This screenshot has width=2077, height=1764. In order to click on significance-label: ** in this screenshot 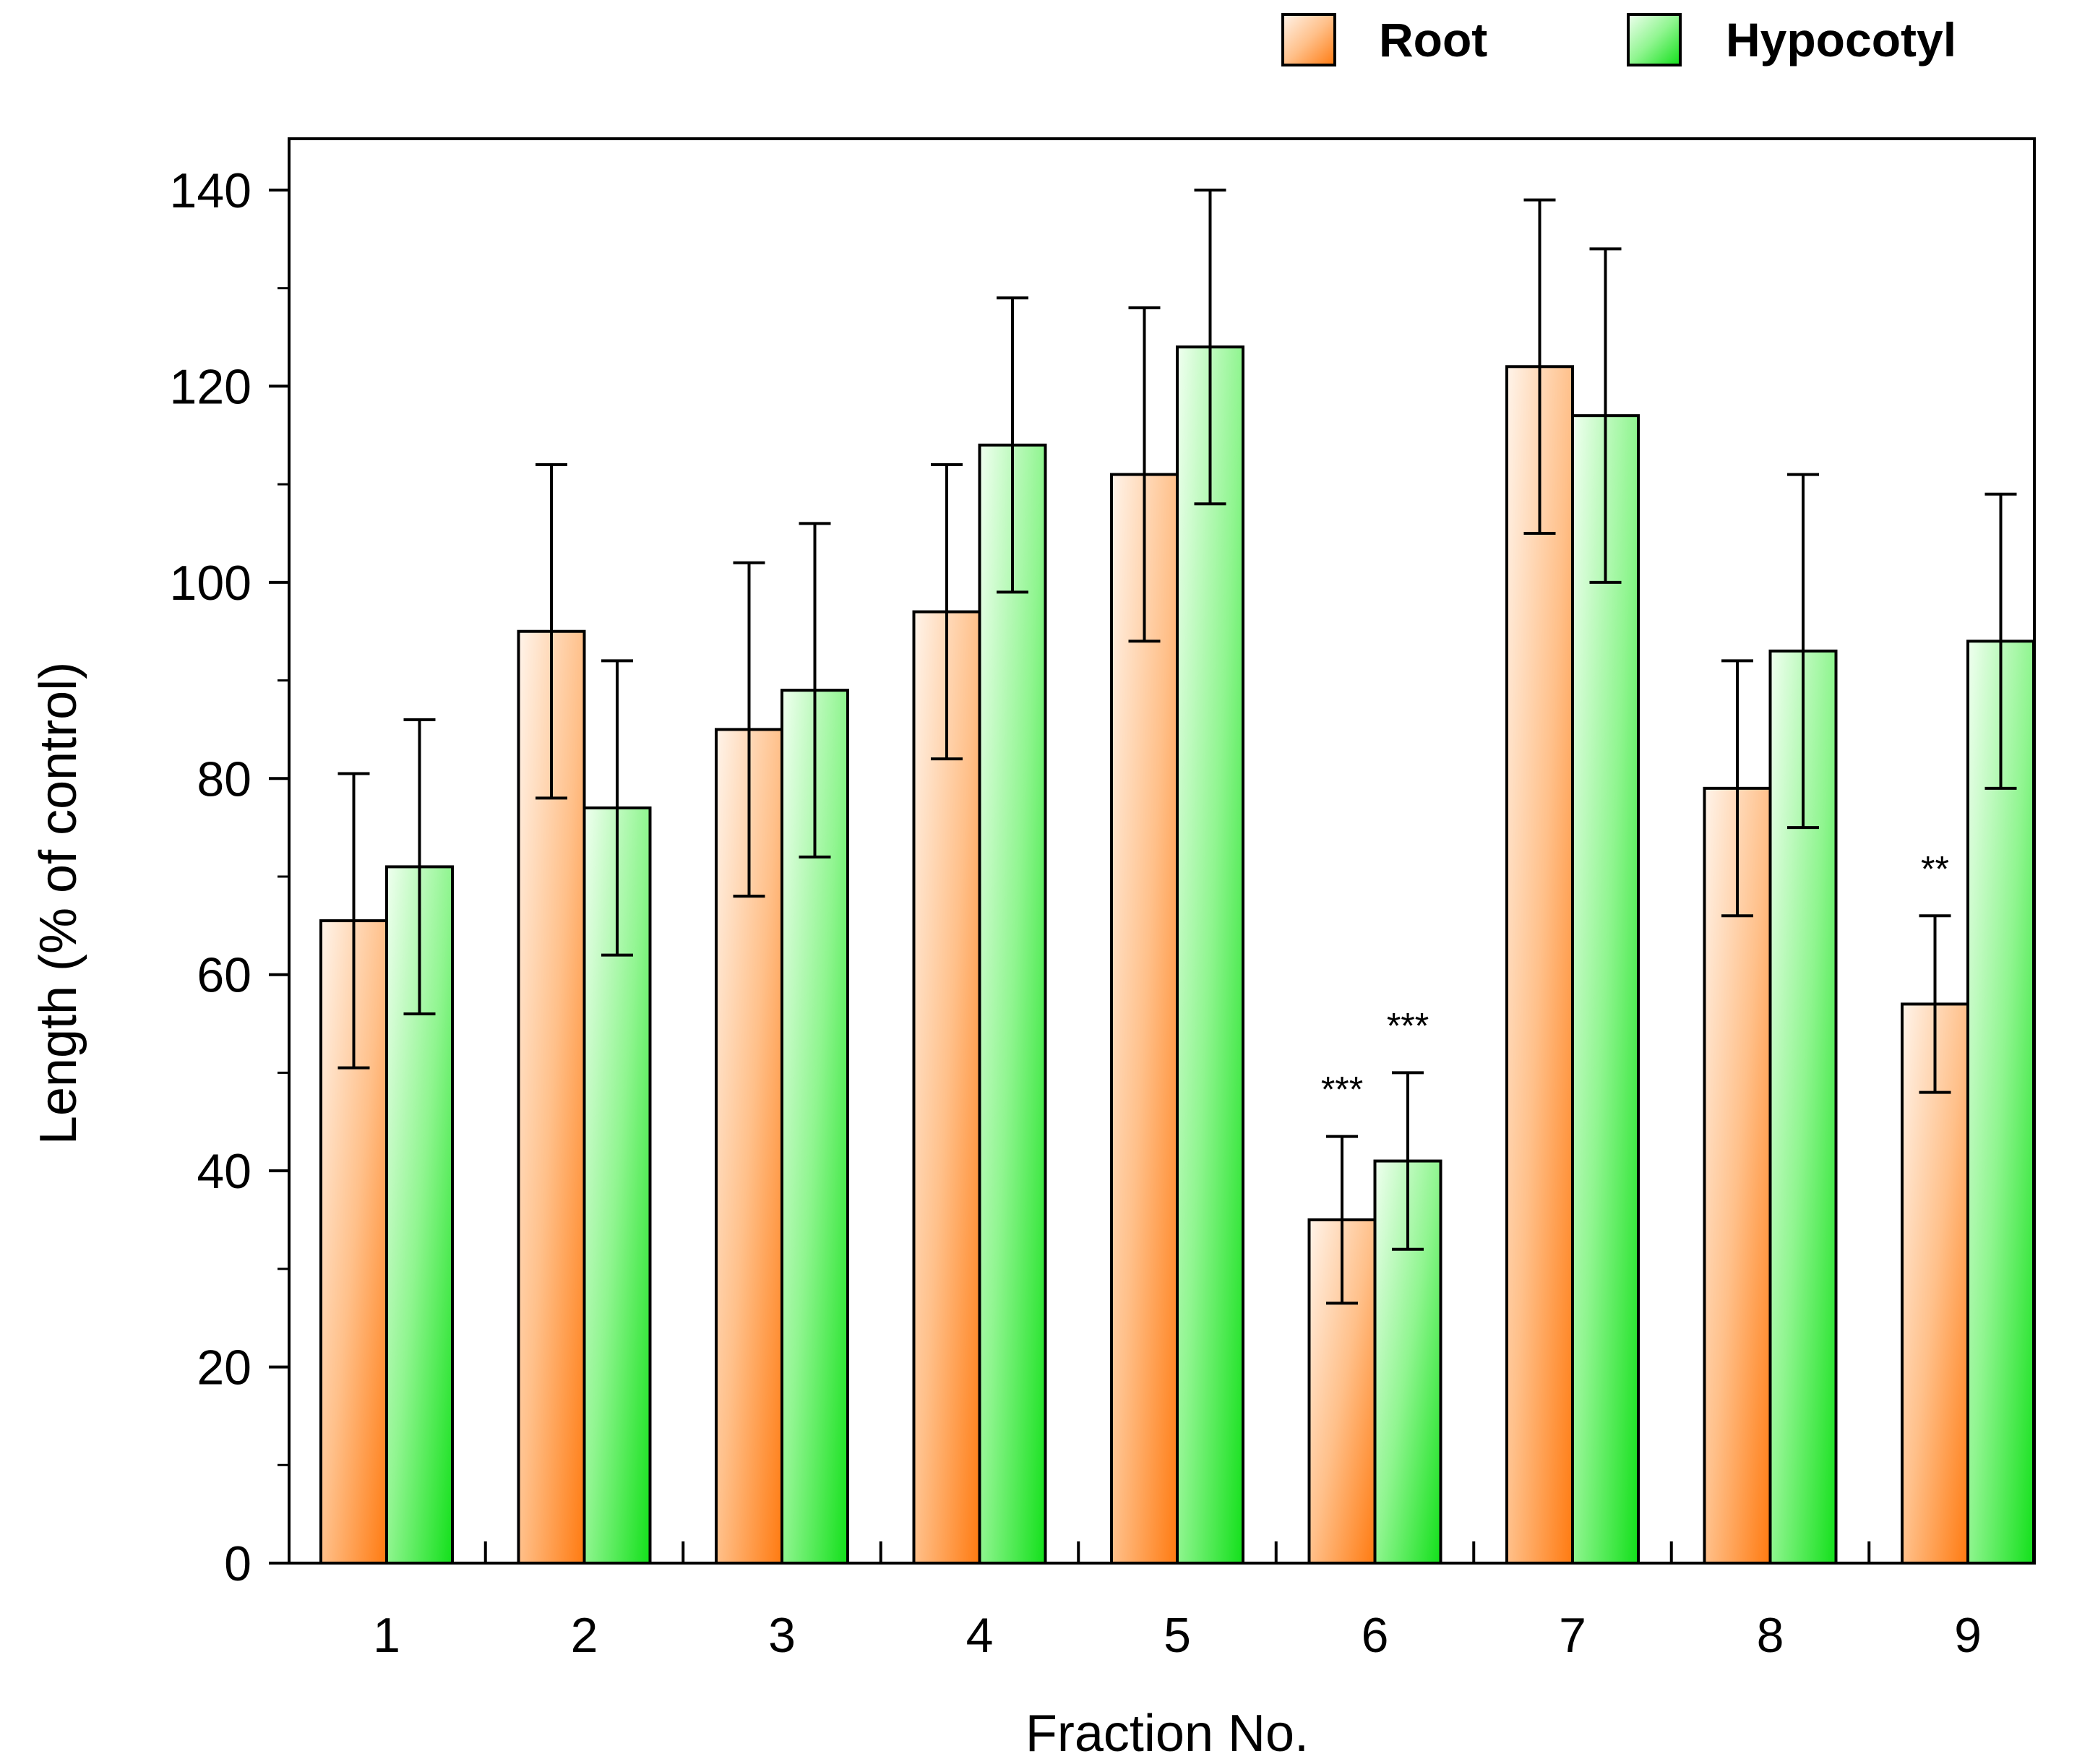, I will do `click(1935, 869)`.